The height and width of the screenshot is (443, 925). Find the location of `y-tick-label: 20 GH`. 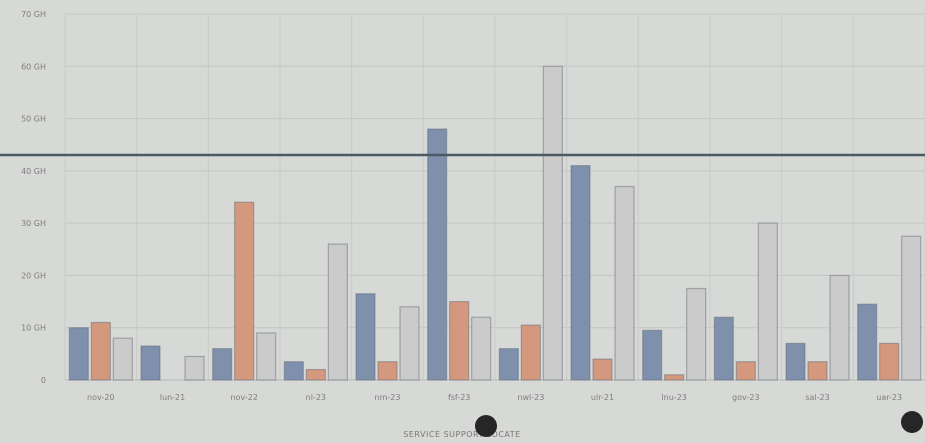

y-tick-label: 20 GH is located at coordinates (33, 275).